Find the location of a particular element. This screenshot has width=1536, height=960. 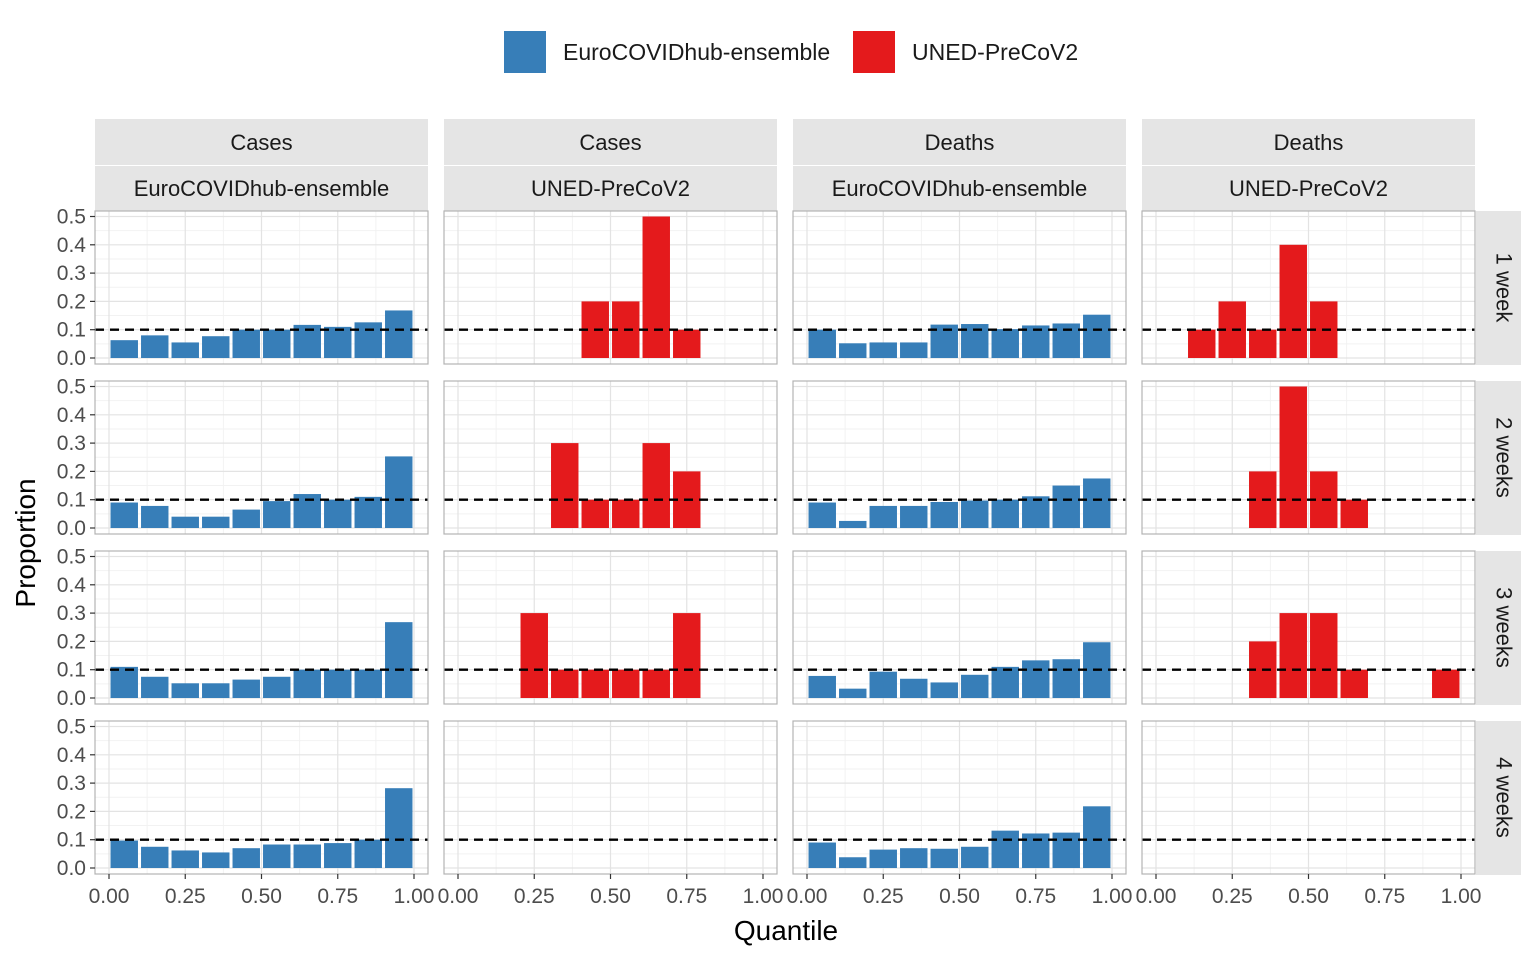

panel-4-3: 0.00 0.25 0.50 0.75 1.00 is located at coordinates (960, 814).